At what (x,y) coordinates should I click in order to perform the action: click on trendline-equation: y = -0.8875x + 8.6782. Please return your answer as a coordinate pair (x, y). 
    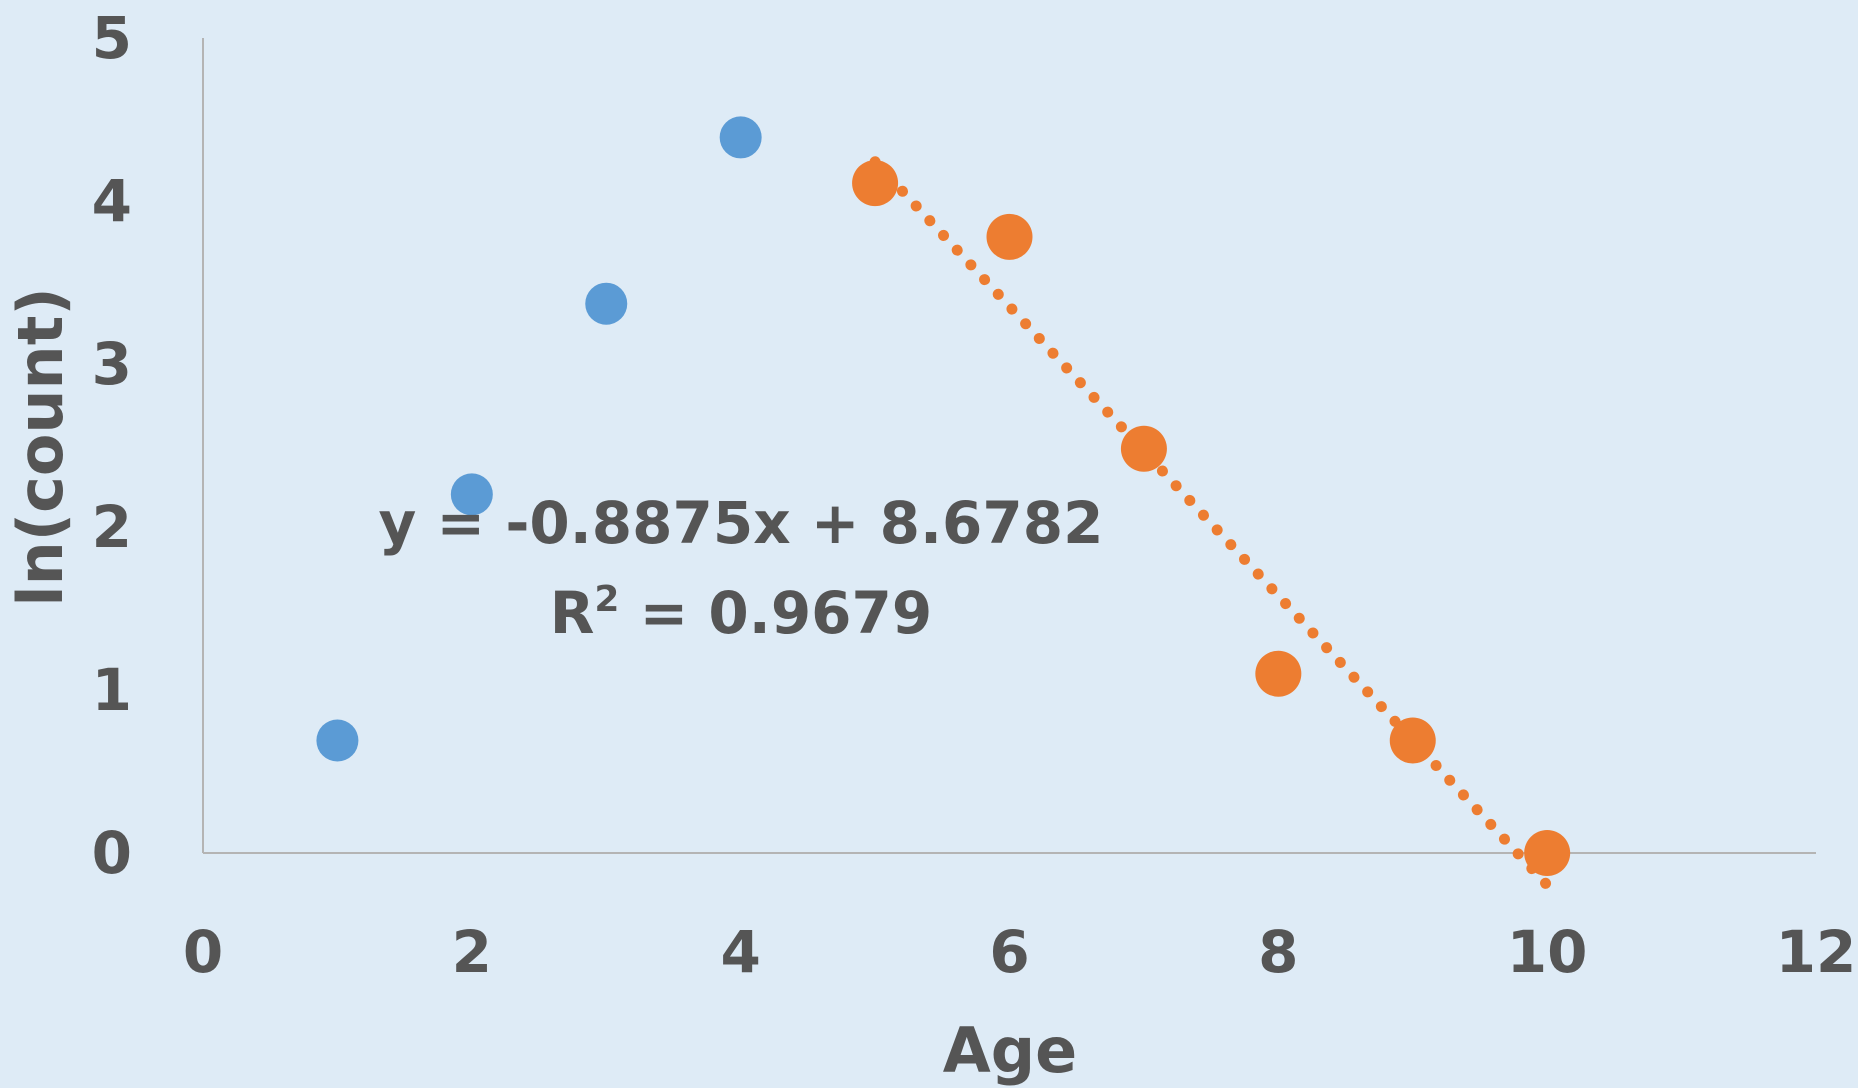
    Looking at the image, I should click on (741, 523).